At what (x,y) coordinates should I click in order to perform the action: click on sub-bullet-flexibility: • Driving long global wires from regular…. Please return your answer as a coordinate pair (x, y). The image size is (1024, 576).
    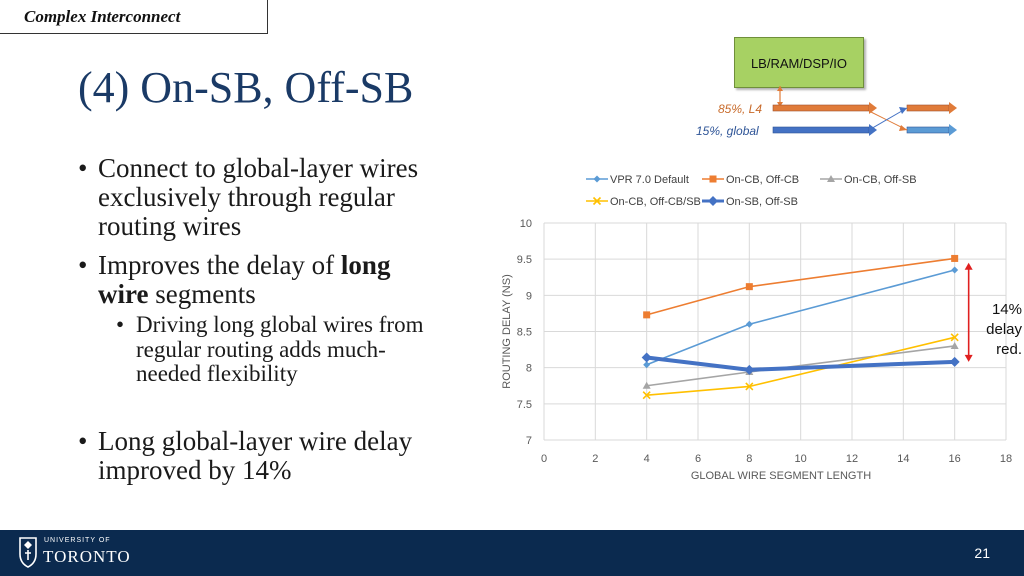
    Looking at the image, I should click on (288, 349).